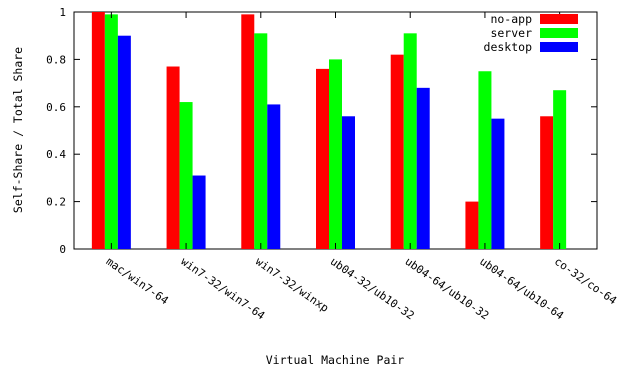 Image resolution: width=618 pixels, height=370 pixels. Describe the element at coordinates (559, 47) in the screenshot. I see `legend-swatch-desktop` at that location.